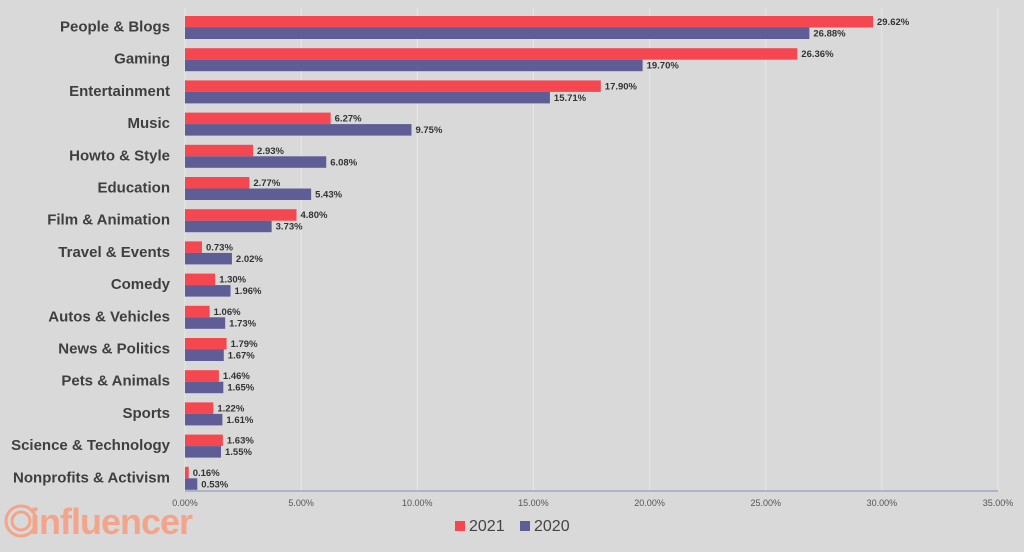  I want to click on value-label-2020-entertainment: 15.71%, so click(570, 98).